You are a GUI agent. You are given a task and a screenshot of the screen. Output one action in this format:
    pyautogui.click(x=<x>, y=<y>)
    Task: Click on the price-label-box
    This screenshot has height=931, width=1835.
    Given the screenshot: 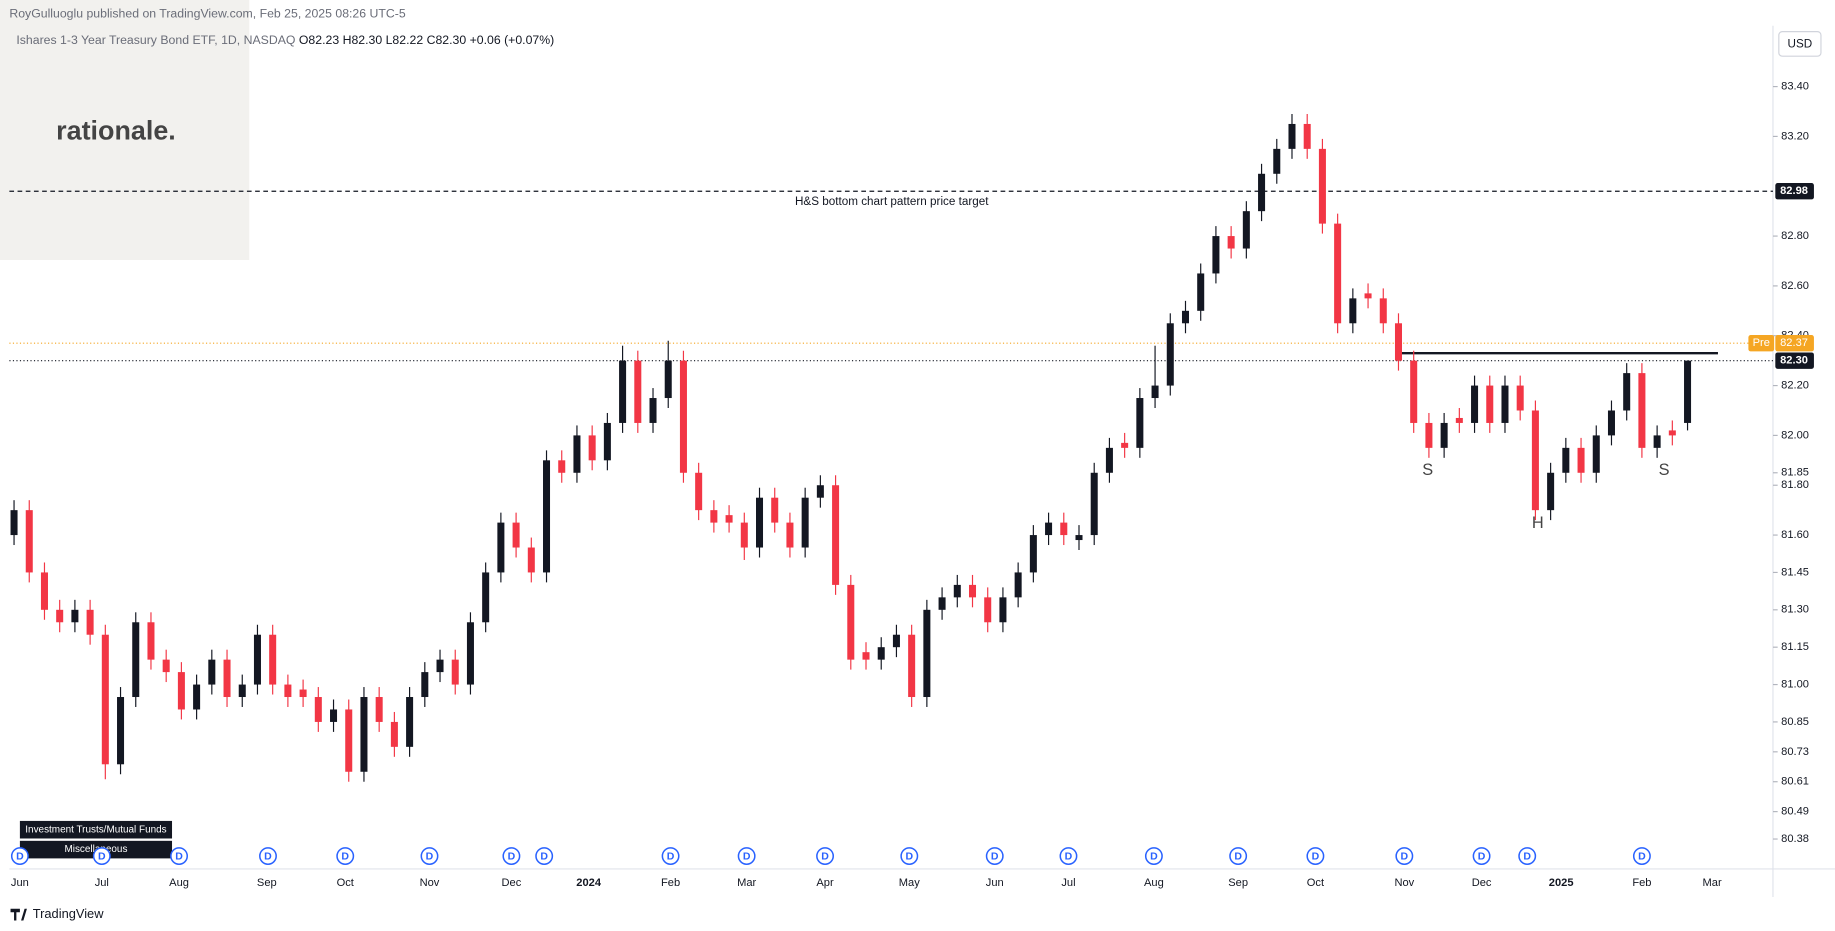 What is the action you would take?
    pyautogui.click(x=1794, y=191)
    